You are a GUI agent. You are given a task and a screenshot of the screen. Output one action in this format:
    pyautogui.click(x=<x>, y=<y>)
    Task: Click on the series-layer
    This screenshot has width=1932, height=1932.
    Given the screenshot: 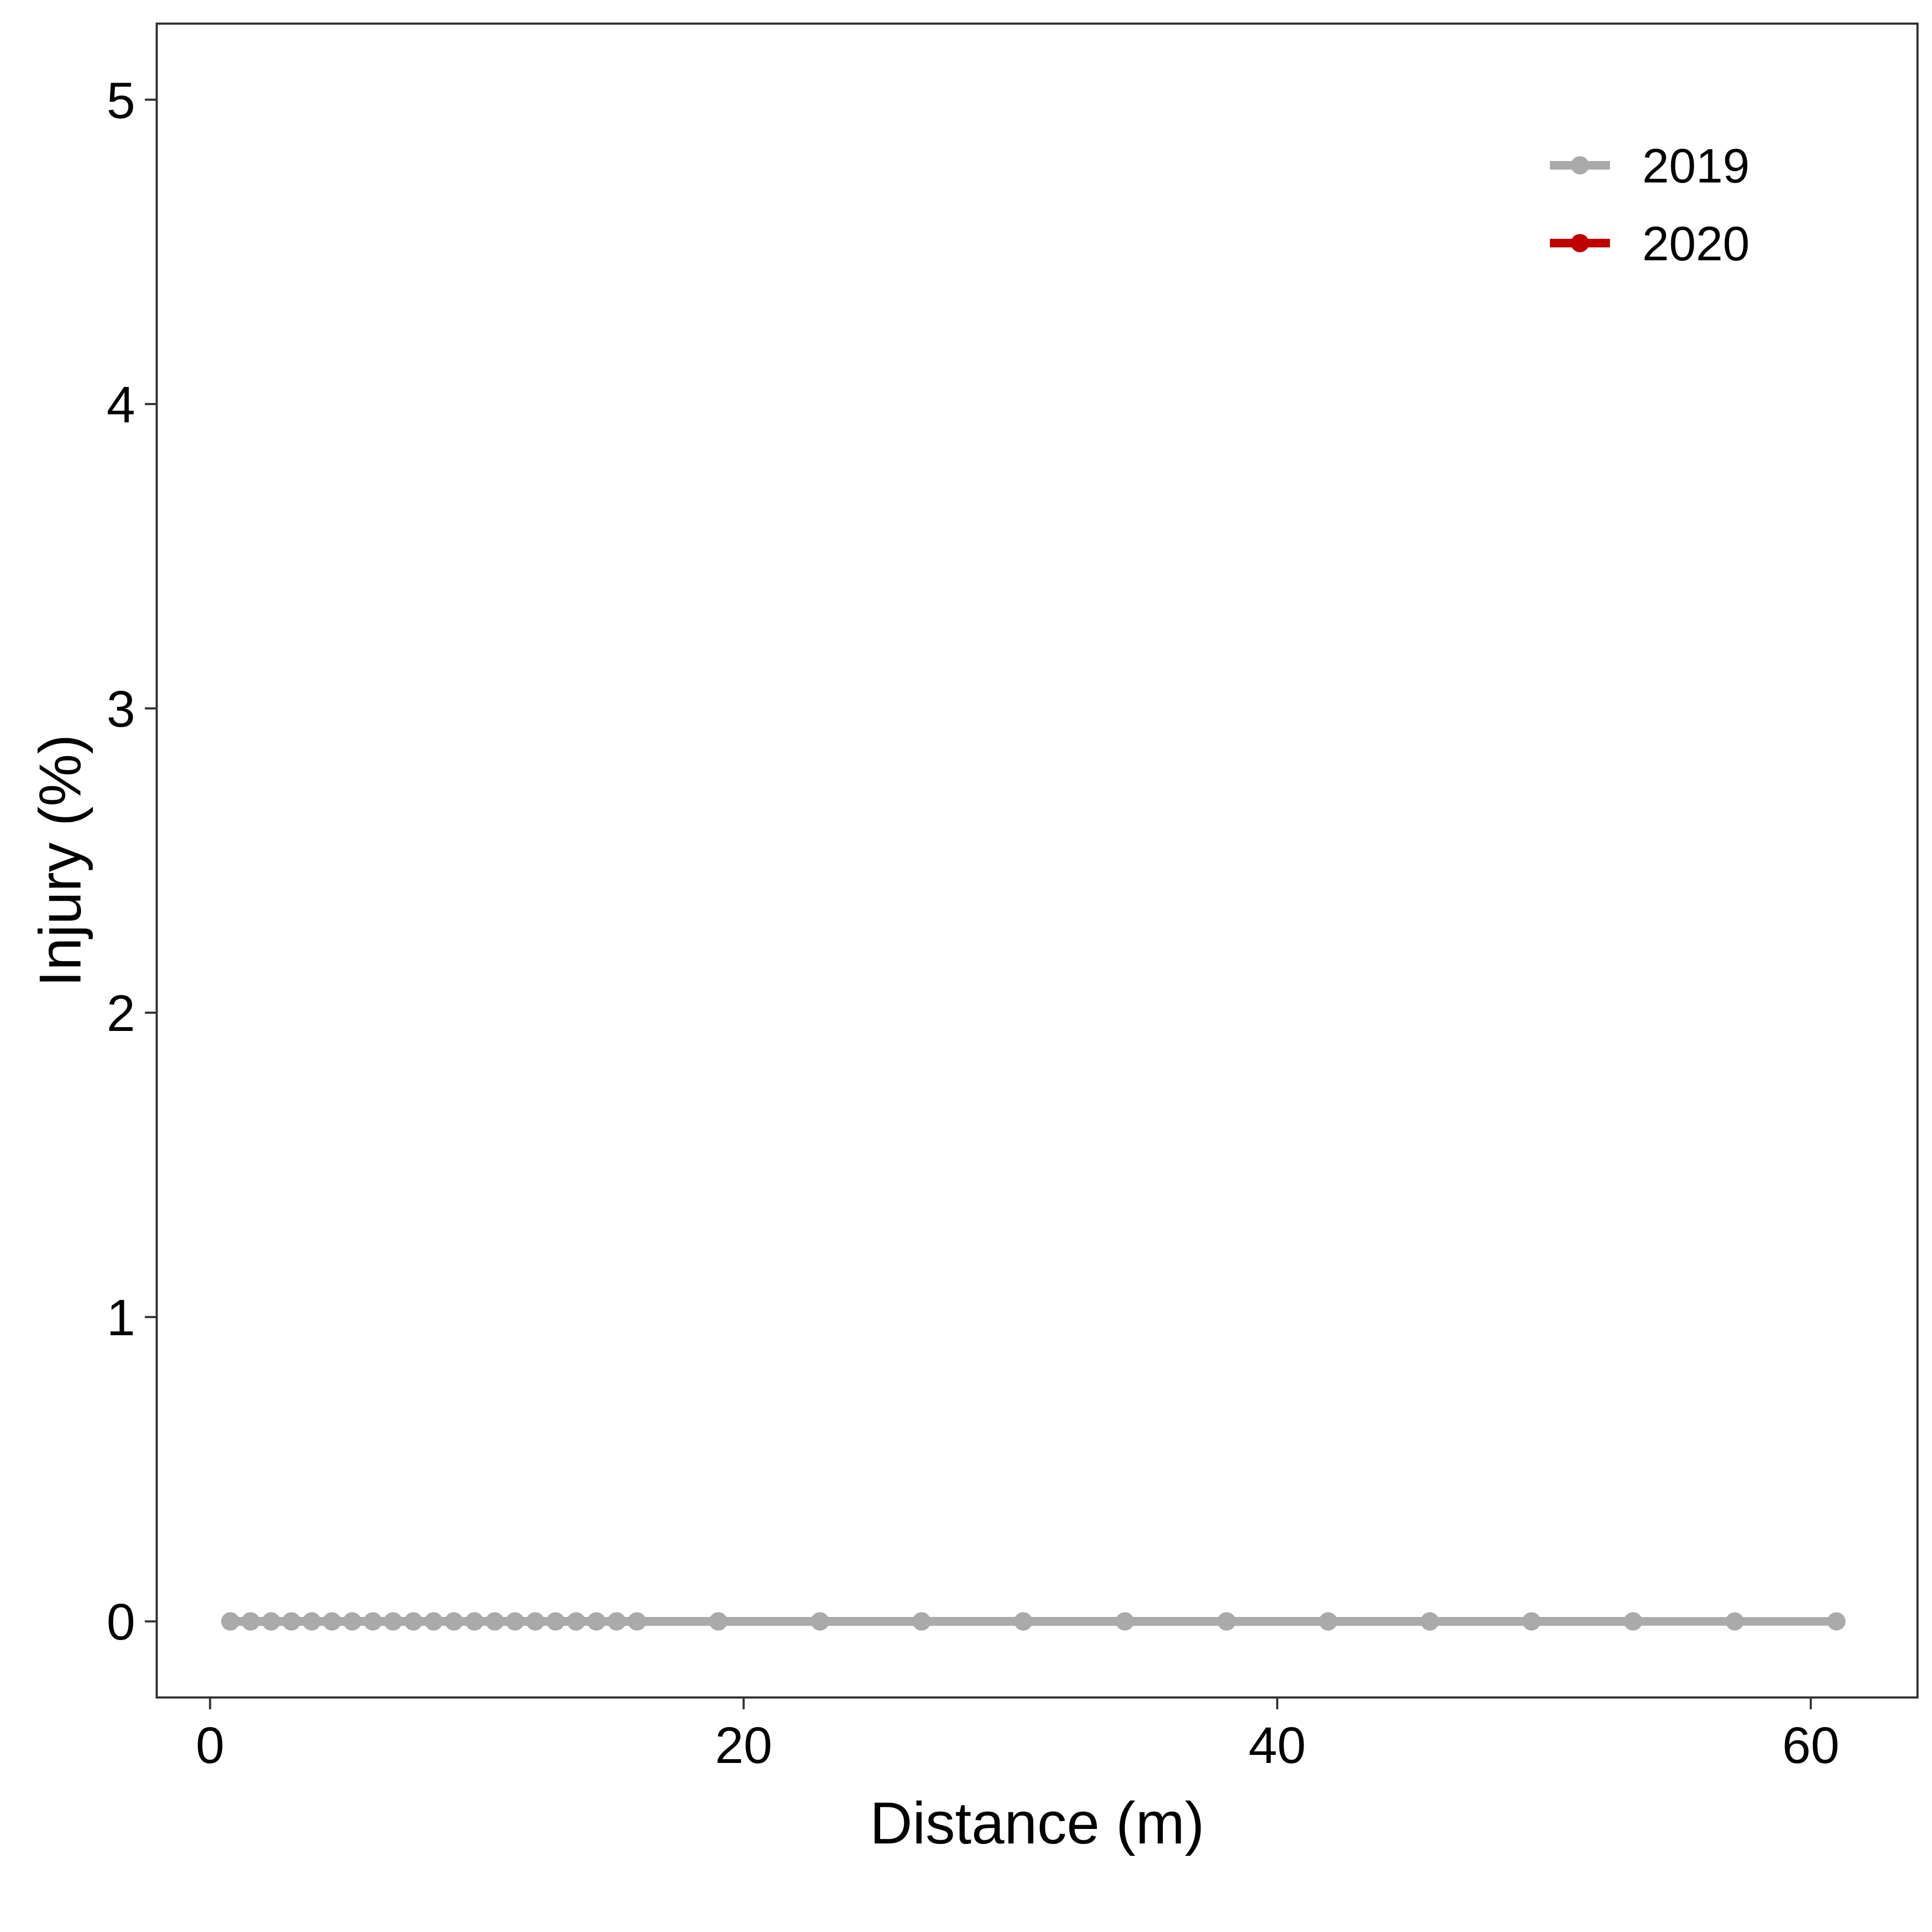 What is the action you would take?
    pyautogui.click(x=1033, y=1621)
    